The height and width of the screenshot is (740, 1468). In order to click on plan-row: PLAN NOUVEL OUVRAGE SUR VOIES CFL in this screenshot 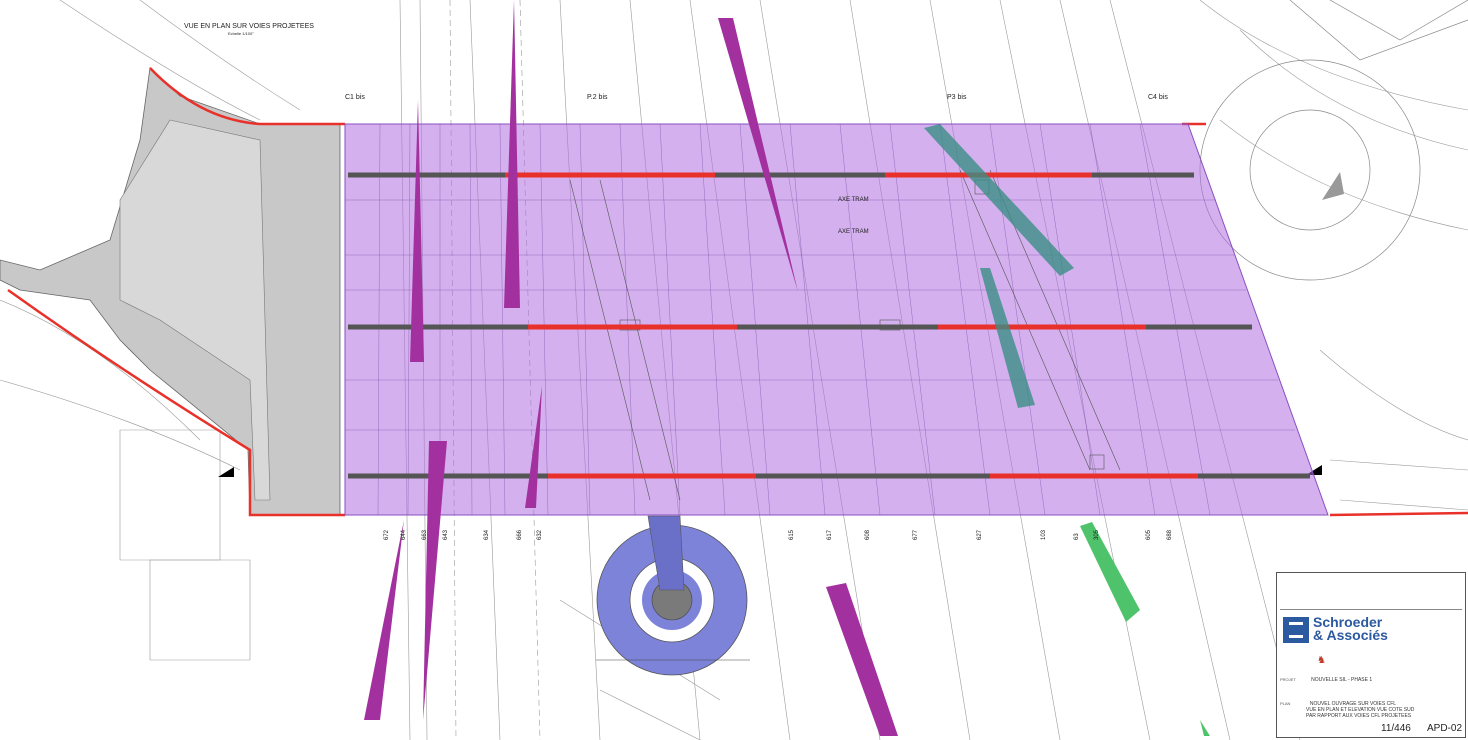, I will do `click(1371, 704)`.